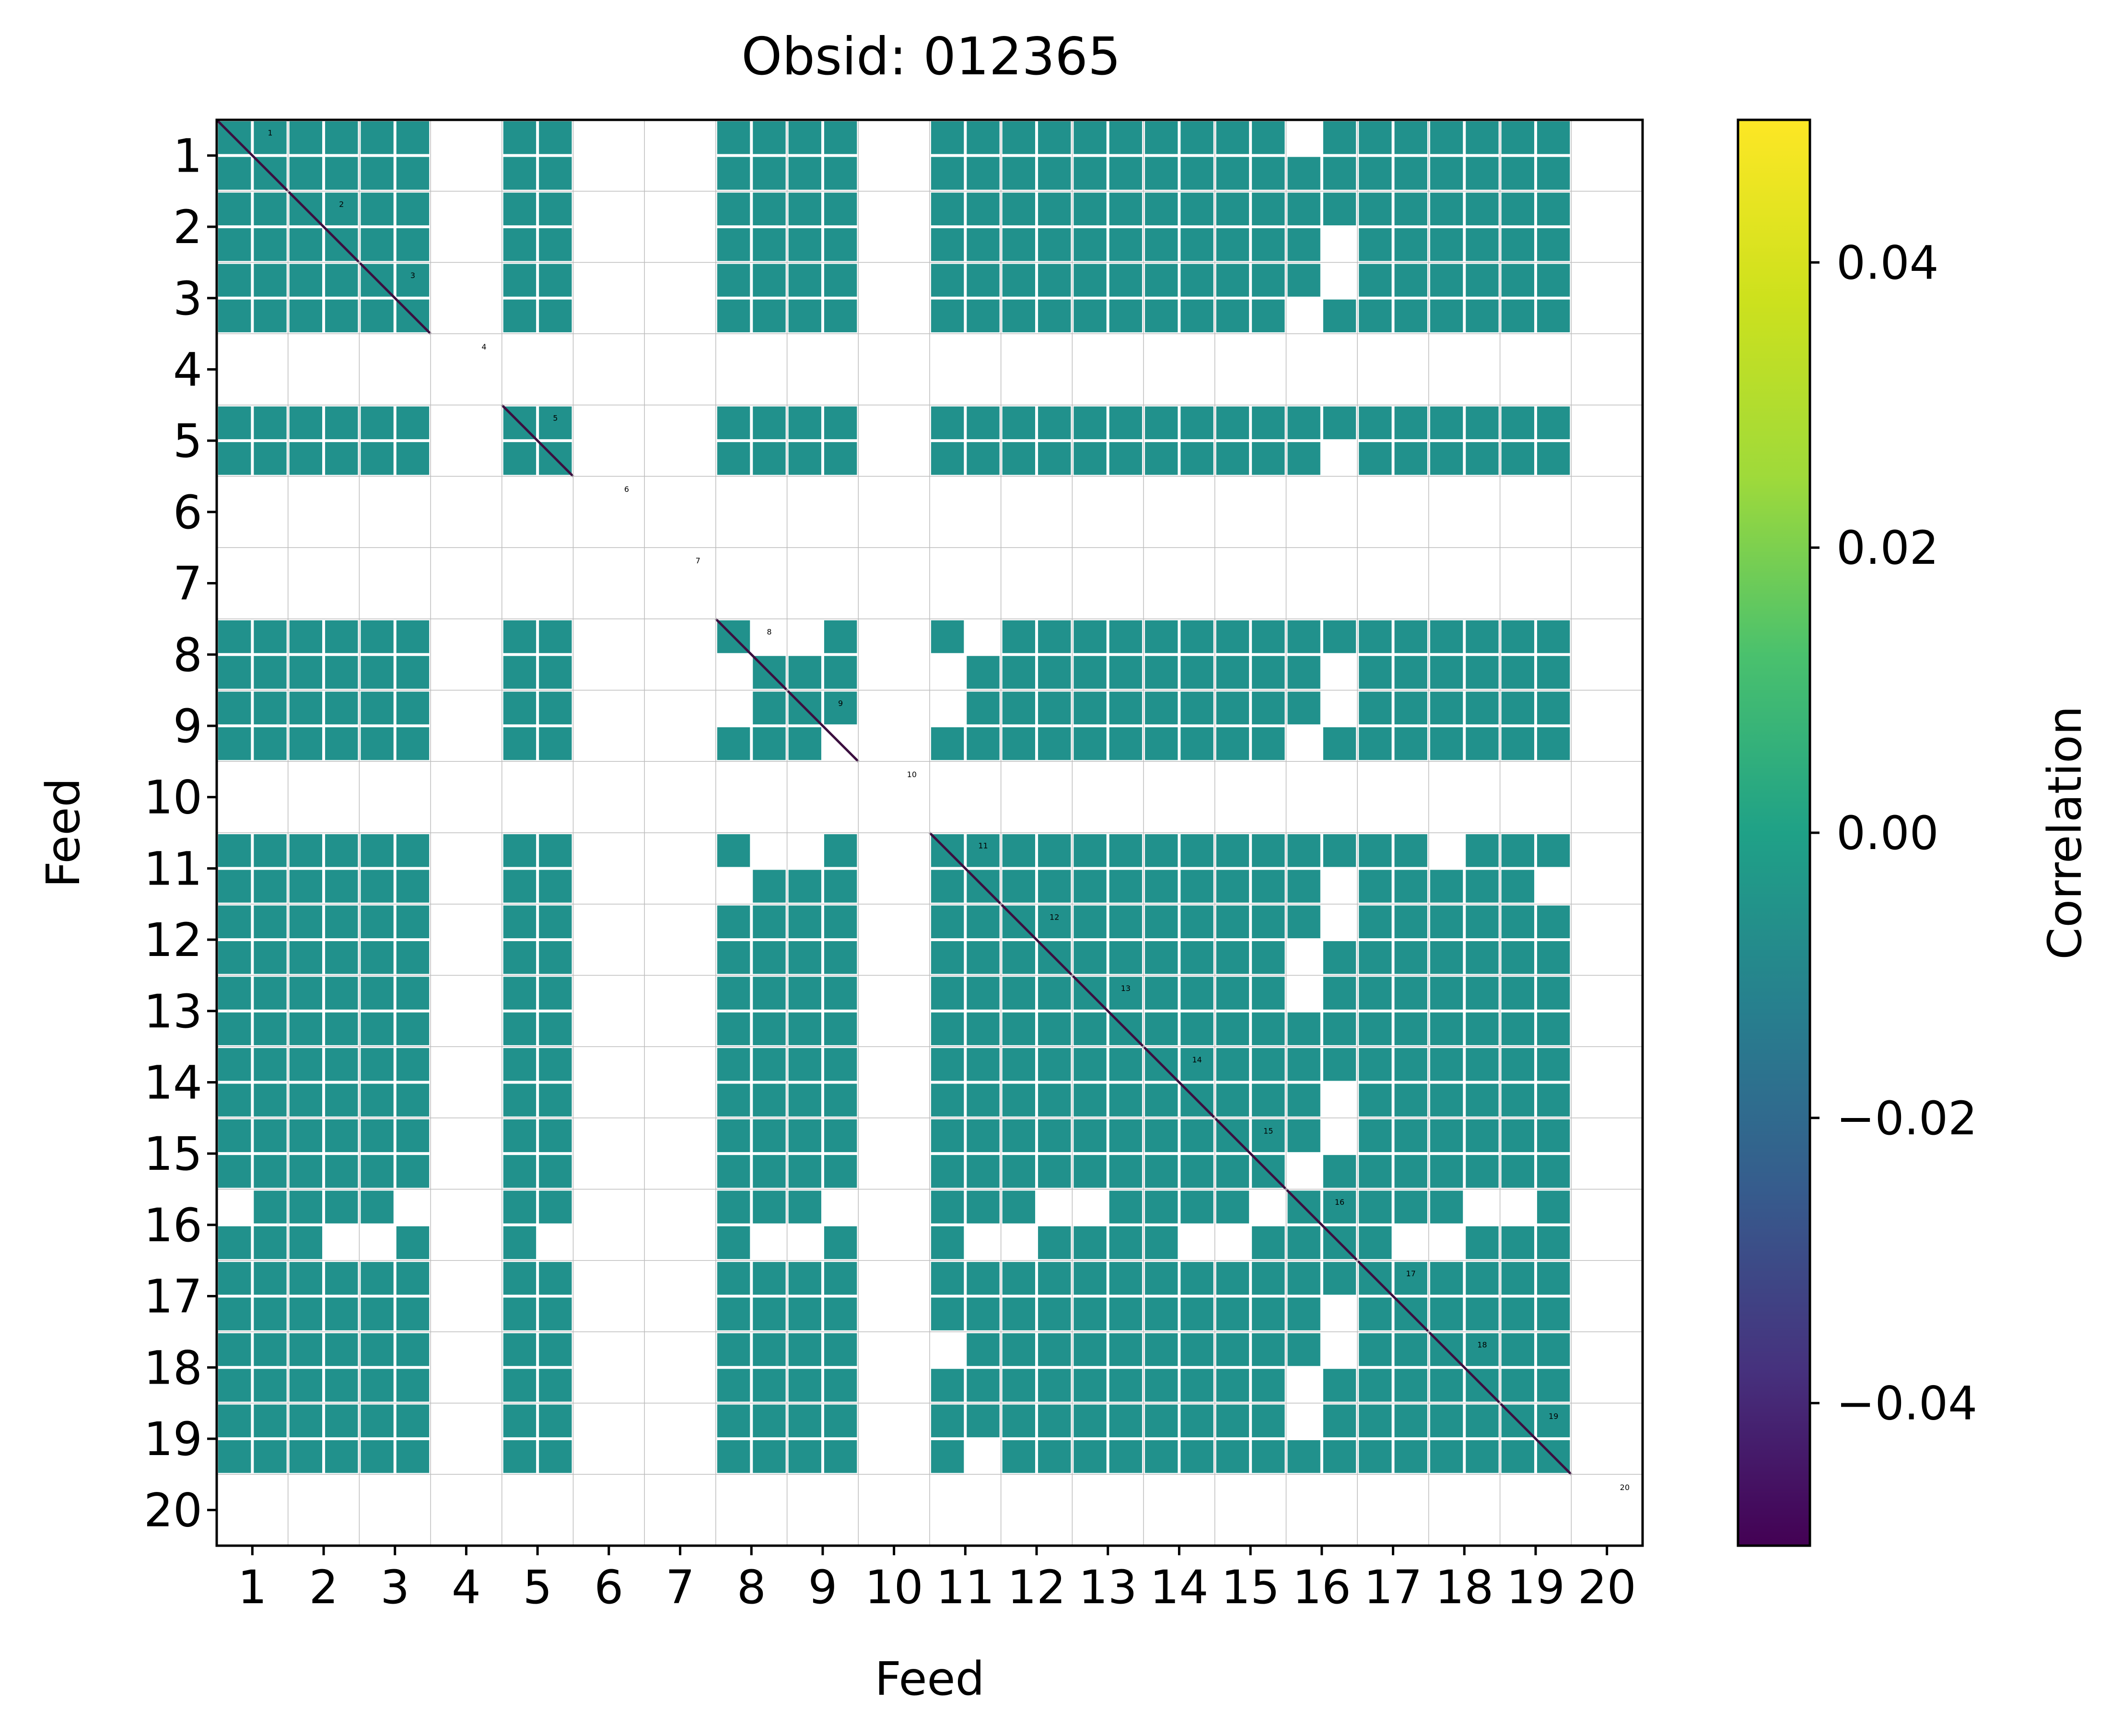  Describe the element at coordinates (187, 655) in the screenshot. I see `y-tick-label: 8` at that location.